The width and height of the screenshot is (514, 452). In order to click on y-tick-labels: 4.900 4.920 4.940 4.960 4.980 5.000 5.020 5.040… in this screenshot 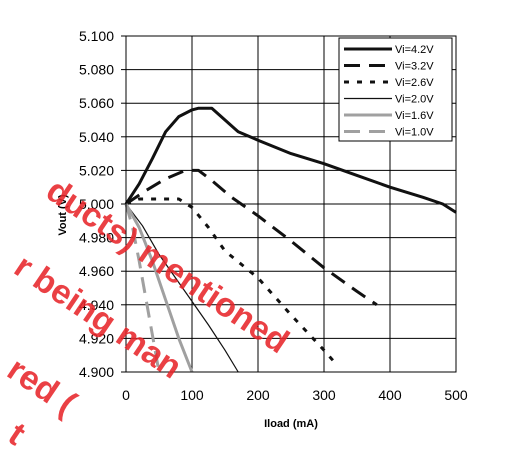, I will do `click(96, 204)`.